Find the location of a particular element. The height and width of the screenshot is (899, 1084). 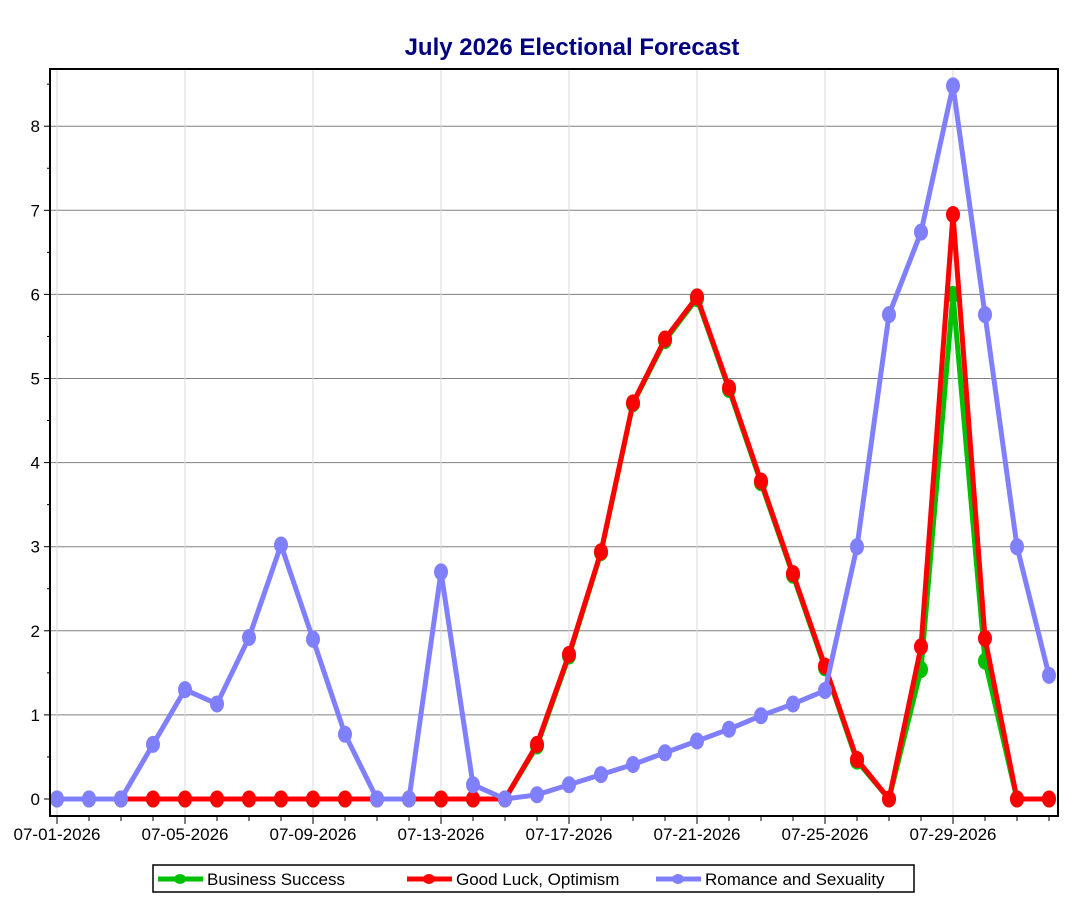

x-tick-label: 07-29-2026 is located at coordinates (953, 834).